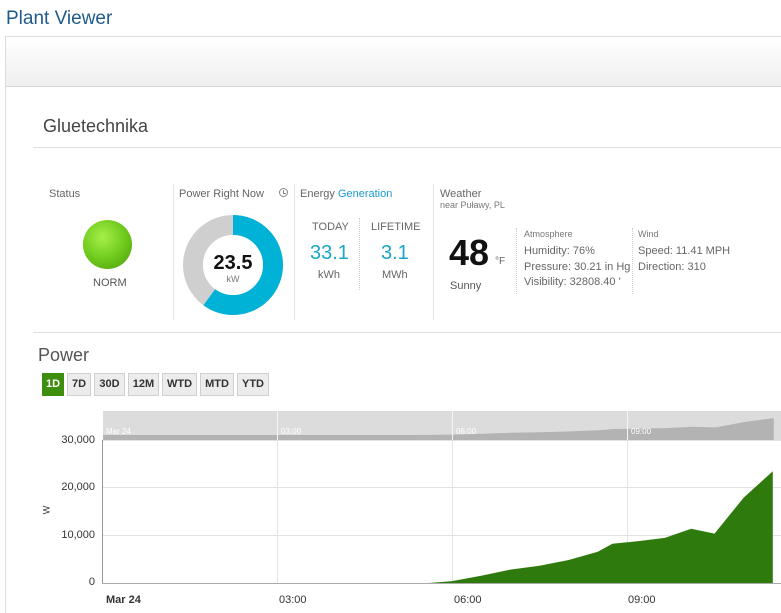 This screenshot has width=781, height=613. I want to click on y-tick-label: 10,000, so click(78, 535).